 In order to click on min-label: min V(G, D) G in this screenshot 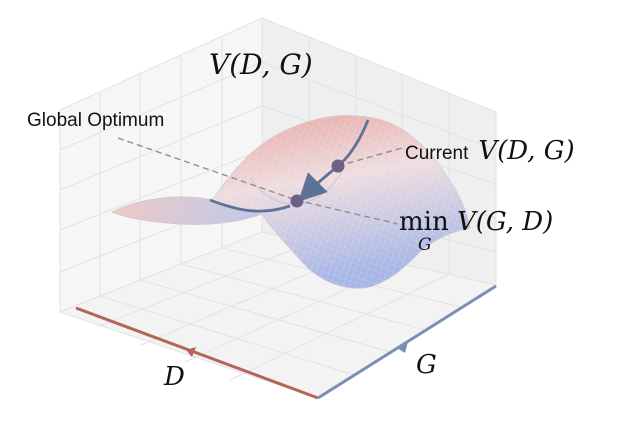, I will do `click(476, 231)`.